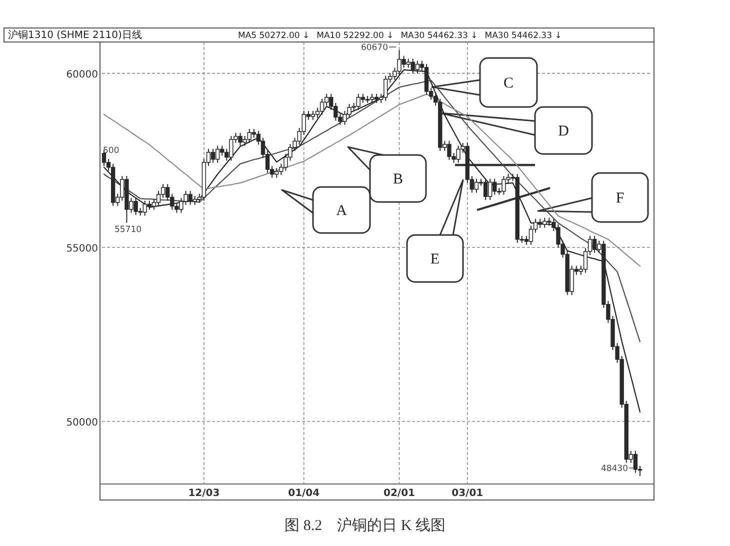  I want to click on text: MA10 52292.00 ↓, so click(355, 36).